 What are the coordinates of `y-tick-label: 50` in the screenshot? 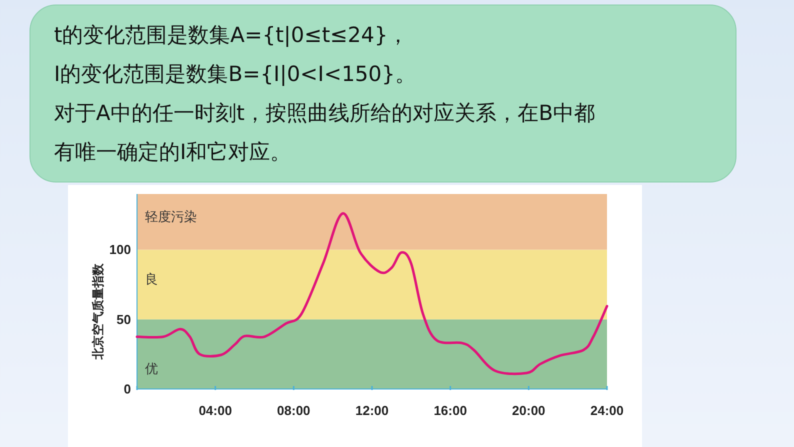 It's located at (123, 319).